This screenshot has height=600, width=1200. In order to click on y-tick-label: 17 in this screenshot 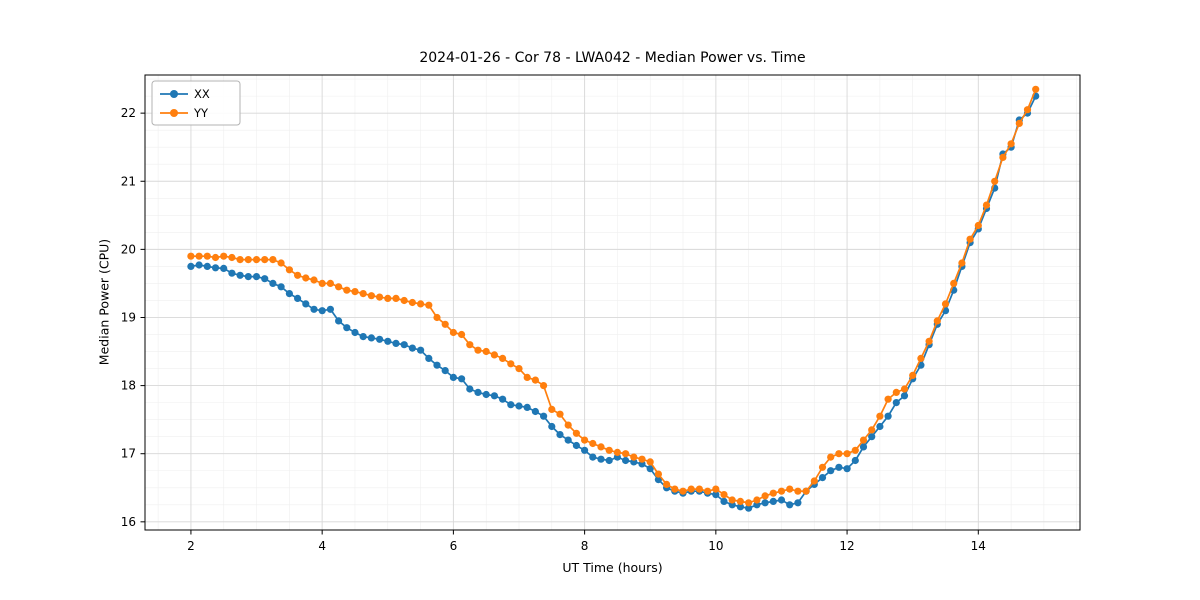, I will do `click(128, 454)`.